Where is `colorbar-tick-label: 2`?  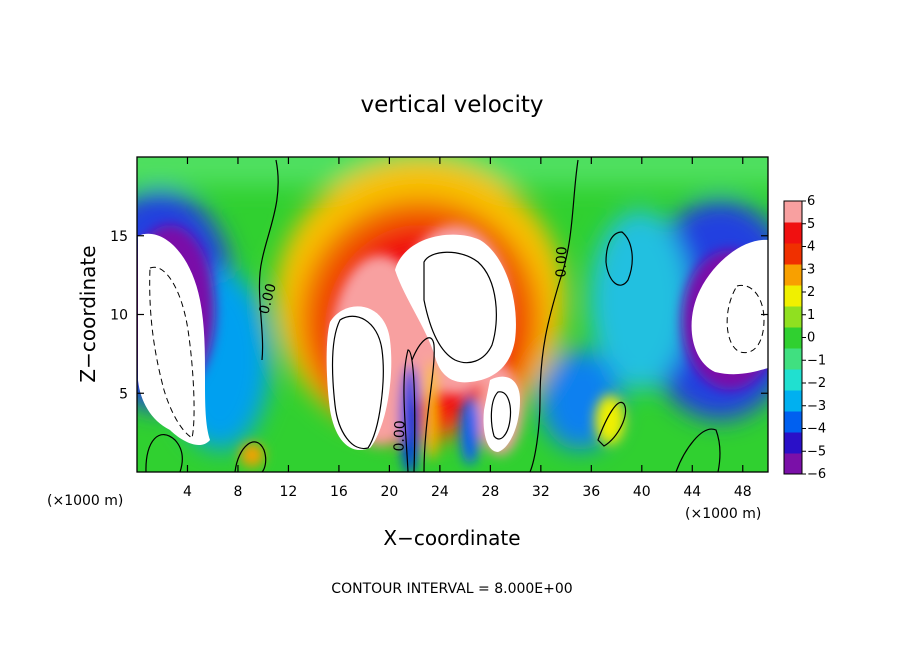 colorbar-tick-label: 2 is located at coordinates (811, 292).